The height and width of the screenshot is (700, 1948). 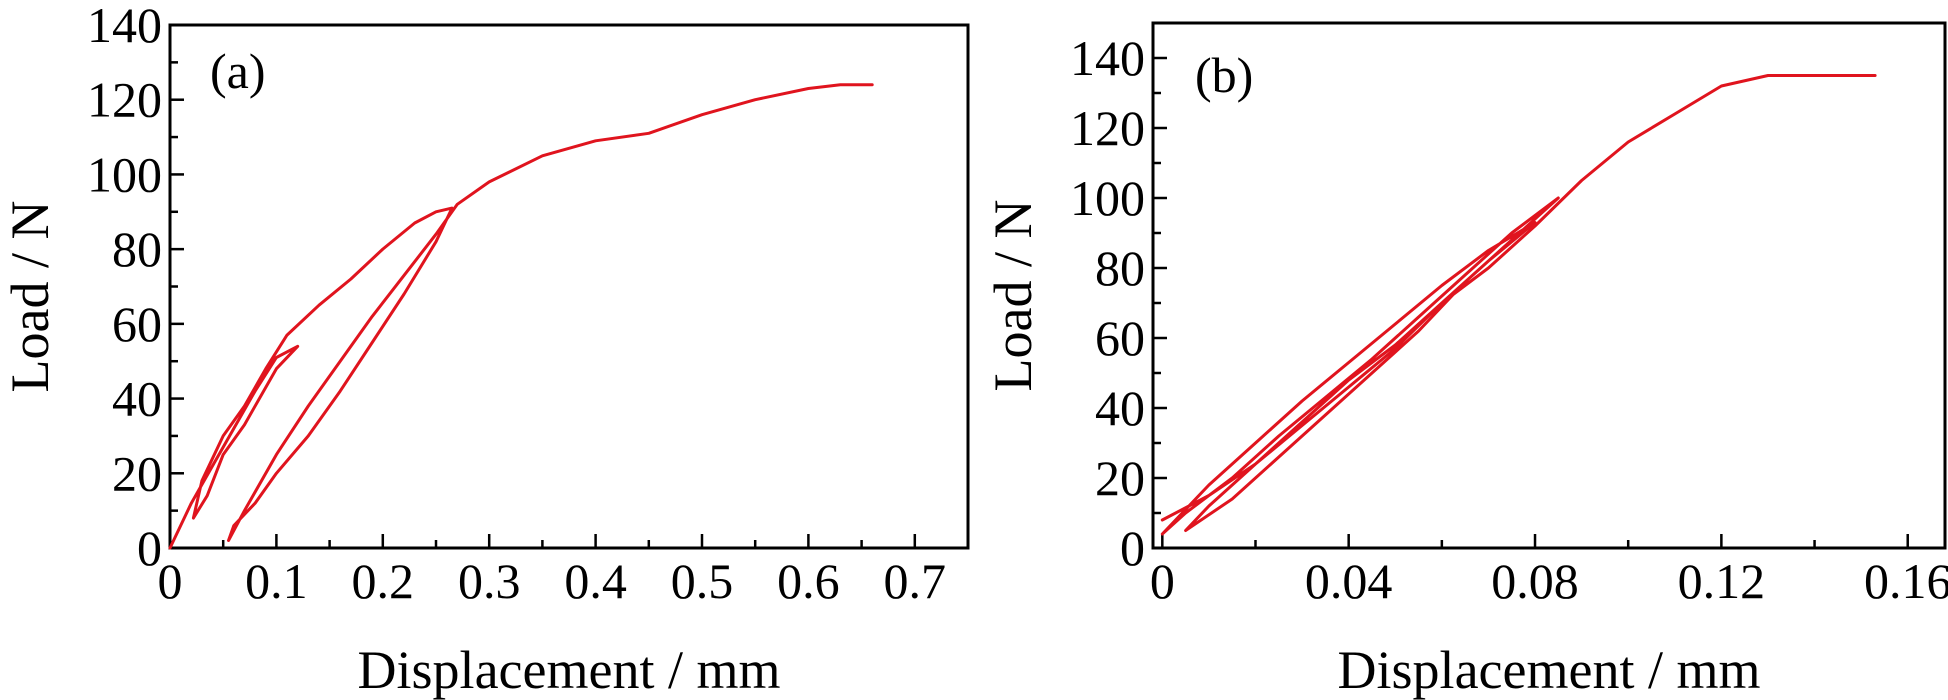 What do you see at coordinates (808, 581) in the screenshot?
I see `x-tick-label: 0.6` at bounding box center [808, 581].